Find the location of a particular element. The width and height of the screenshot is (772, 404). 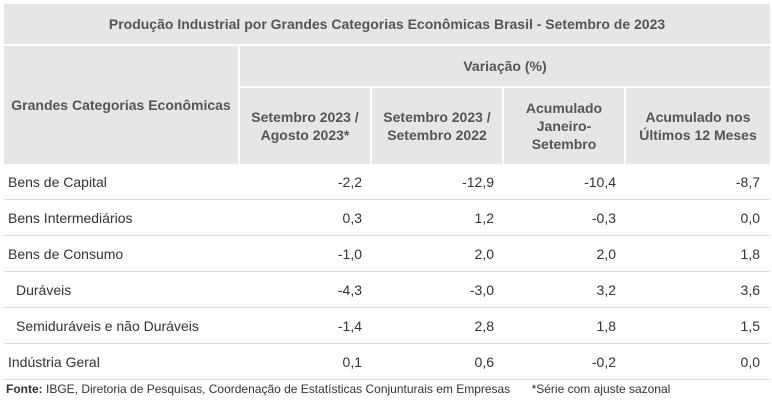

row-label: Bens de Capital is located at coordinates (122, 182).